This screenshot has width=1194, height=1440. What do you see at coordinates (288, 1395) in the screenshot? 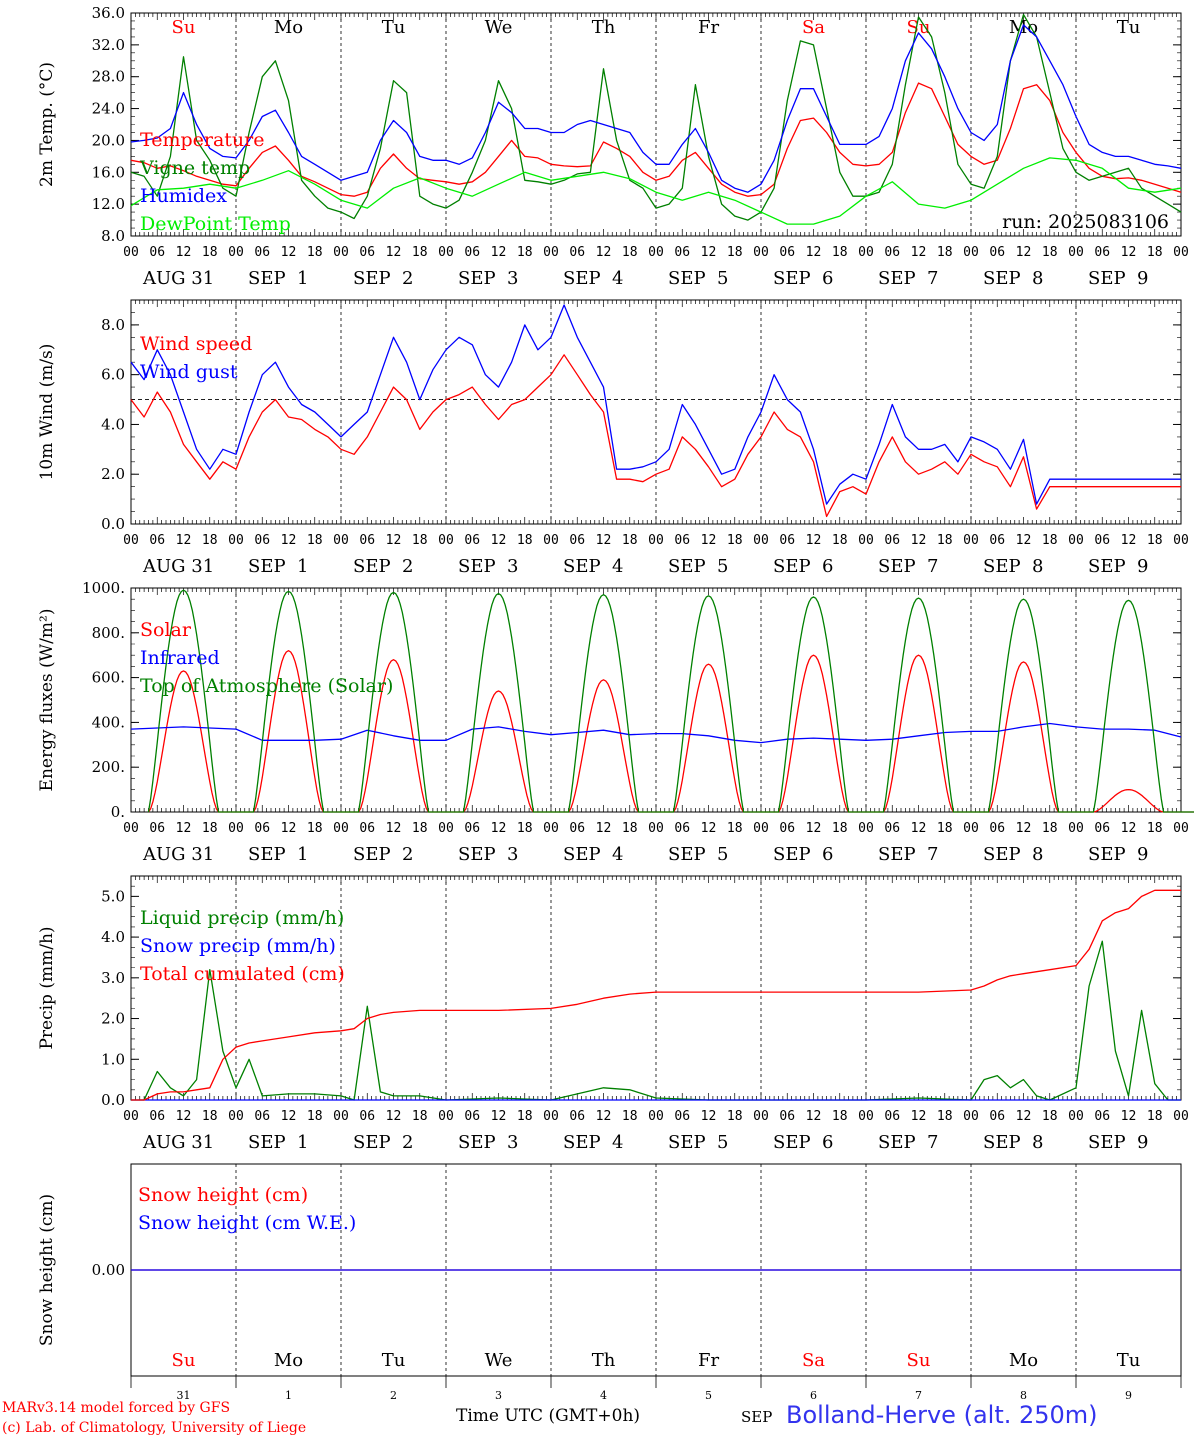
I see `day-number-label: 1` at bounding box center [288, 1395].